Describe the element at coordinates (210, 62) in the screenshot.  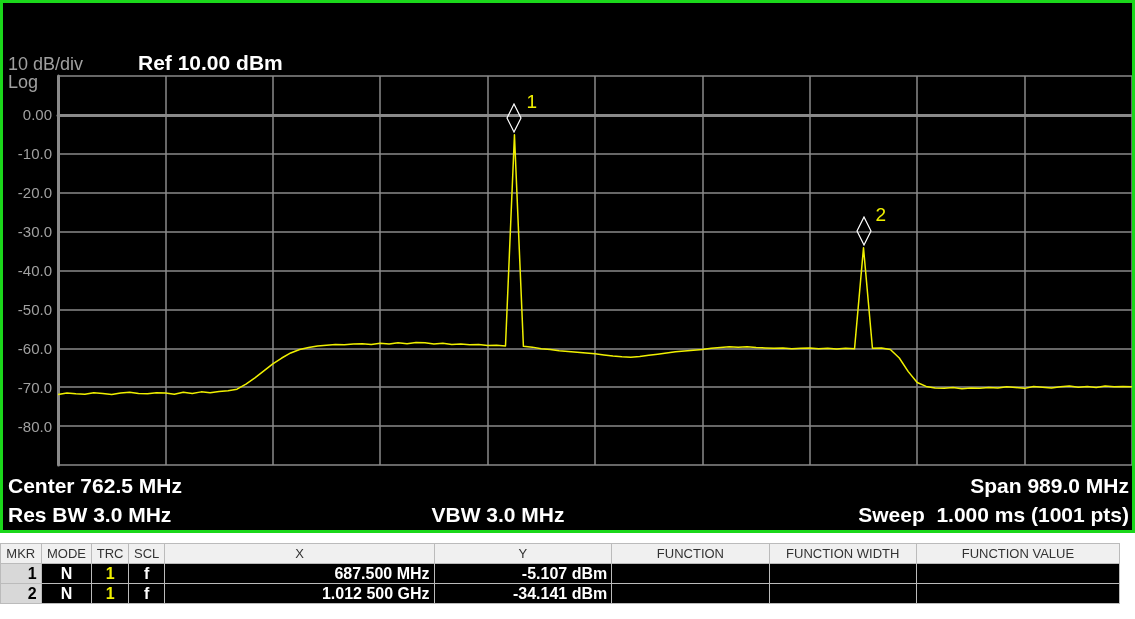
I see `chart-title: Ref 10.00 dBm` at that location.